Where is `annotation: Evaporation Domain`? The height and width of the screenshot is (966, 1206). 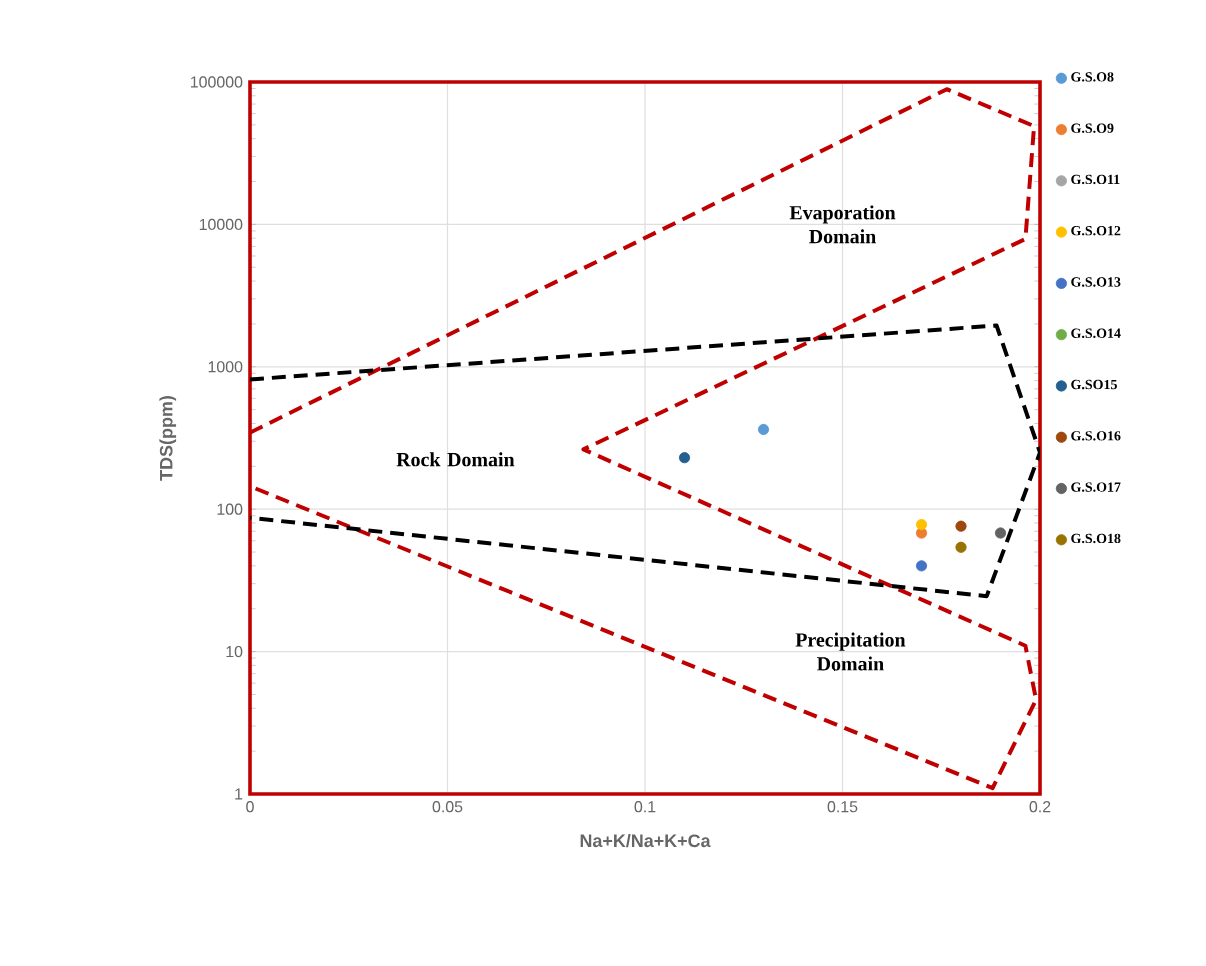
annotation: Evaporation Domain is located at coordinates (842, 224).